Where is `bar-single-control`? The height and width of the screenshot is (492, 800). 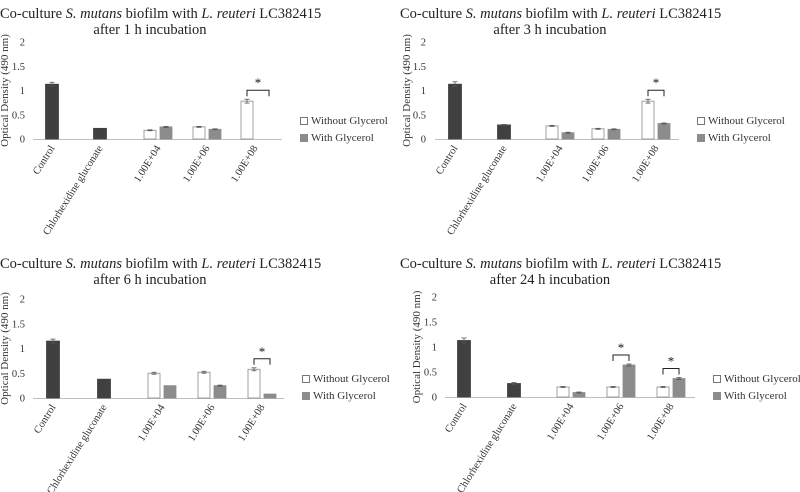 bar-single-control is located at coordinates (52, 111).